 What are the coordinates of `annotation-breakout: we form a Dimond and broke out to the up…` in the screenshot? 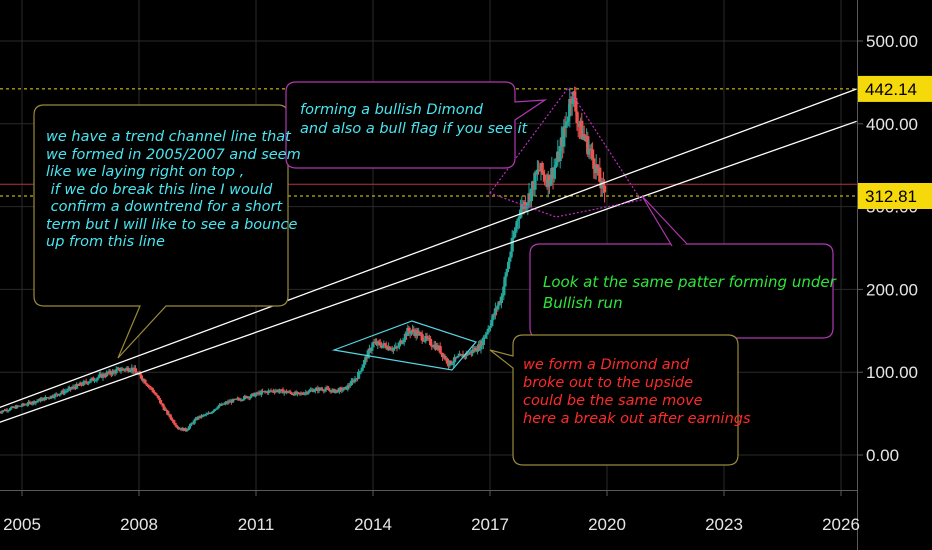 It's located at (637, 392).